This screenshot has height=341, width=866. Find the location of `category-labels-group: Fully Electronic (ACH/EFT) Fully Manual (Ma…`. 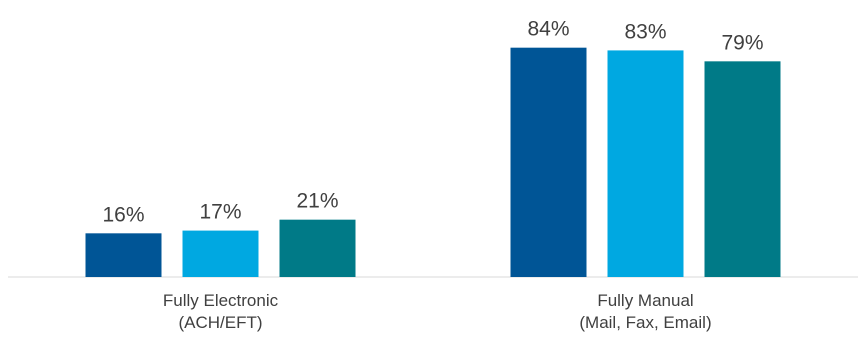

category-labels-group: Fully Electronic (ACH/EFT) Fully Manual (Ma… is located at coordinates (437, 311).